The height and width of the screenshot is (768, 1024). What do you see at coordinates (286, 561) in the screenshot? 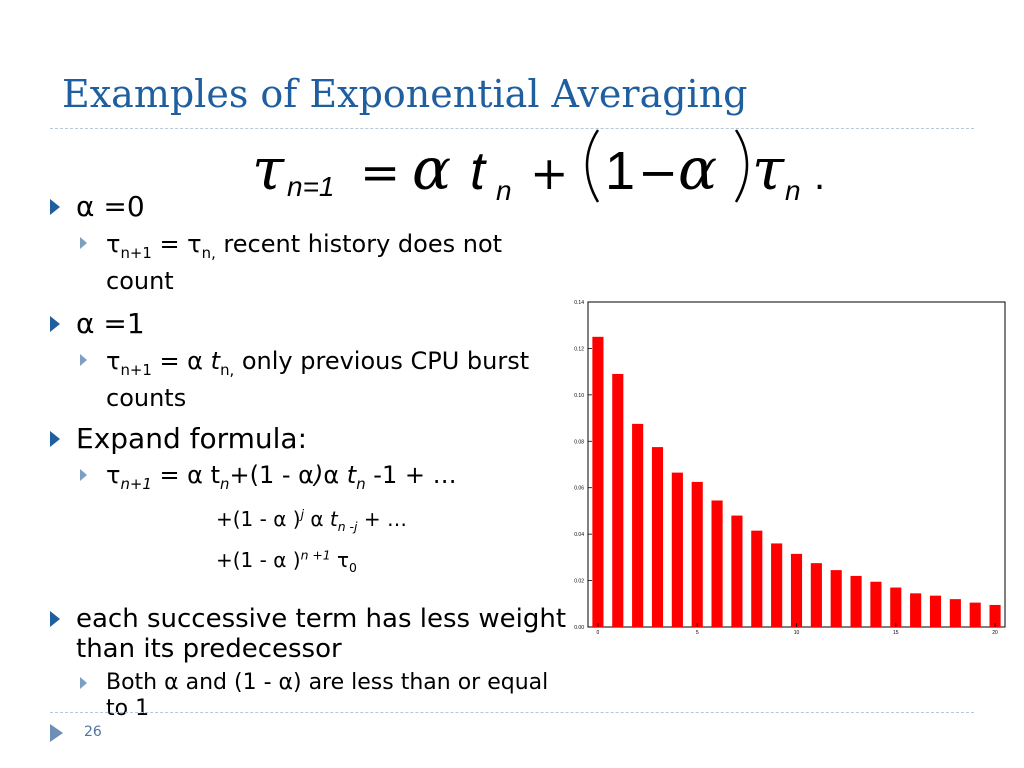
I see `expand-line3-text: +(1 - α )n +1 τ0` at bounding box center [286, 561].